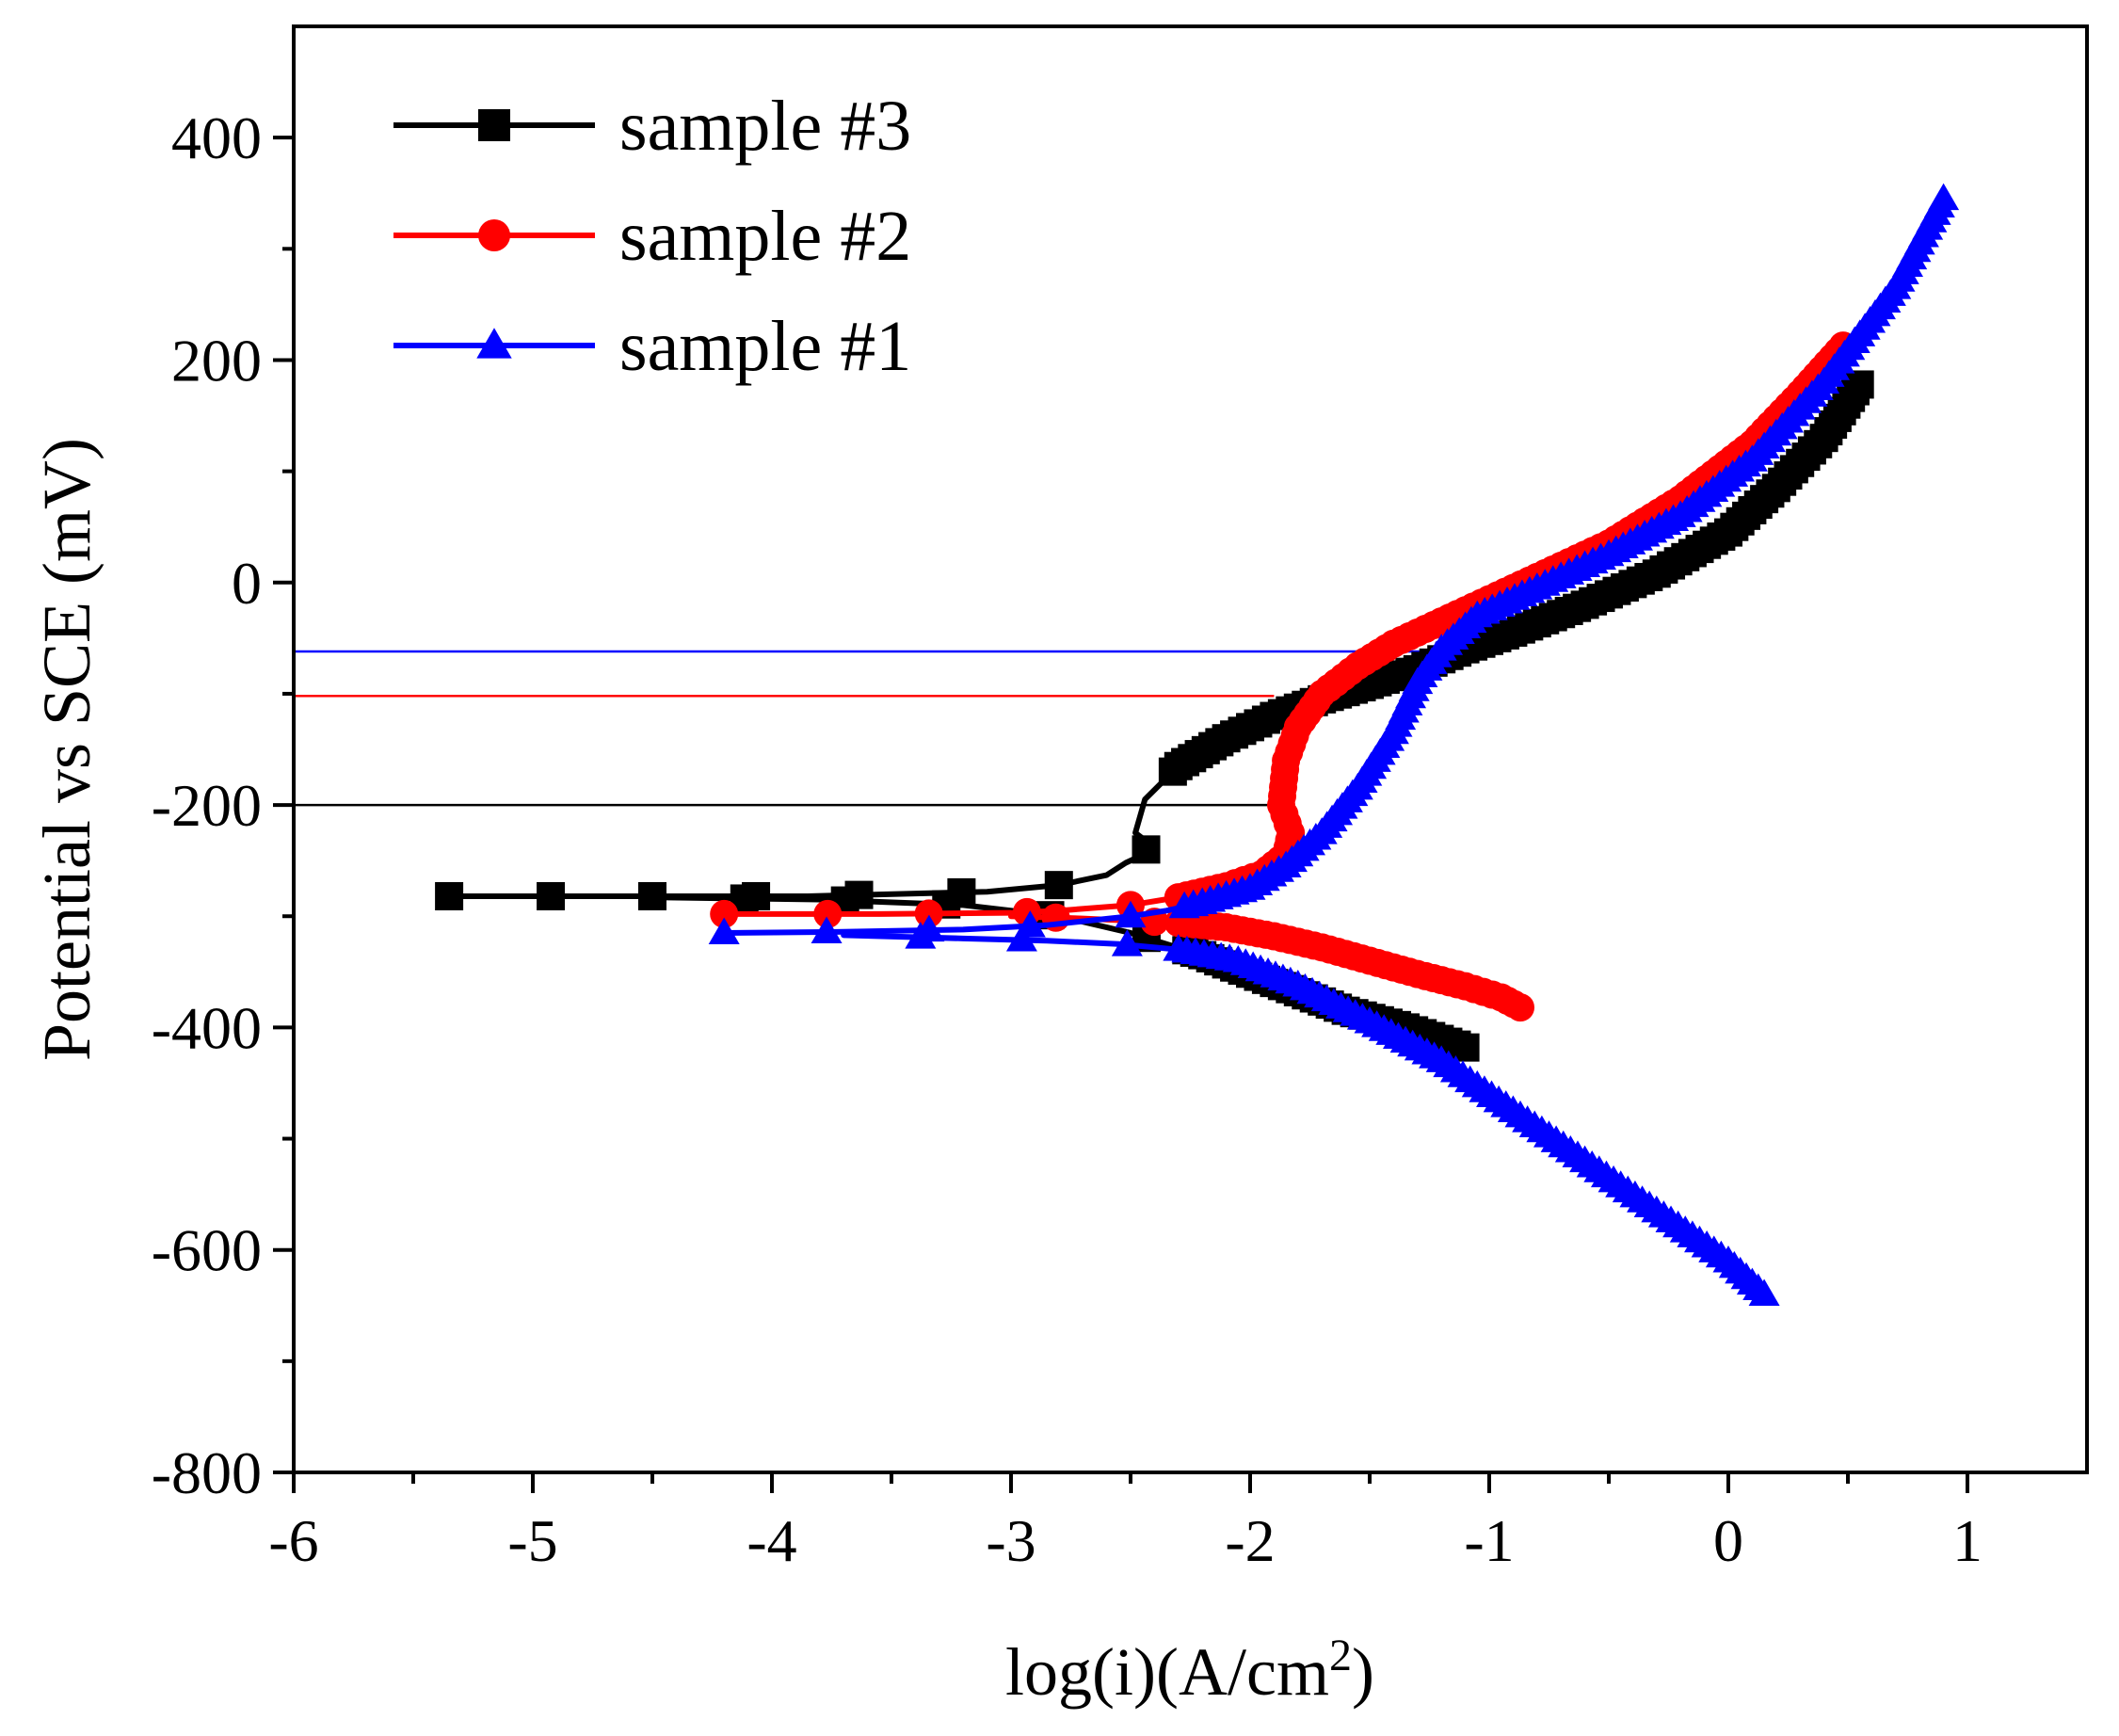  What do you see at coordinates (1489, 1541) in the screenshot?
I see `x-tick-label: -1` at bounding box center [1489, 1541].